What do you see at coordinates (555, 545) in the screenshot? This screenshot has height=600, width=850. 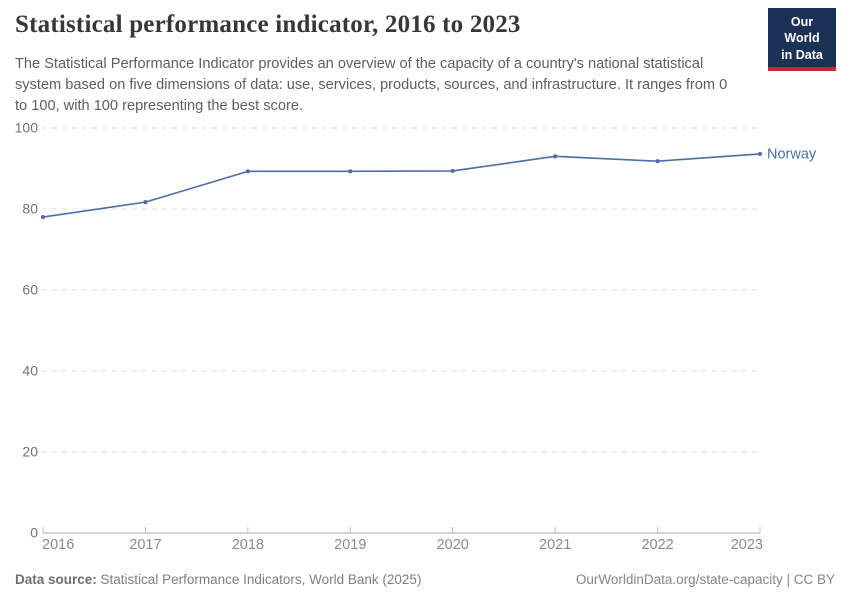 I see `x-tick-label: 2021` at bounding box center [555, 545].